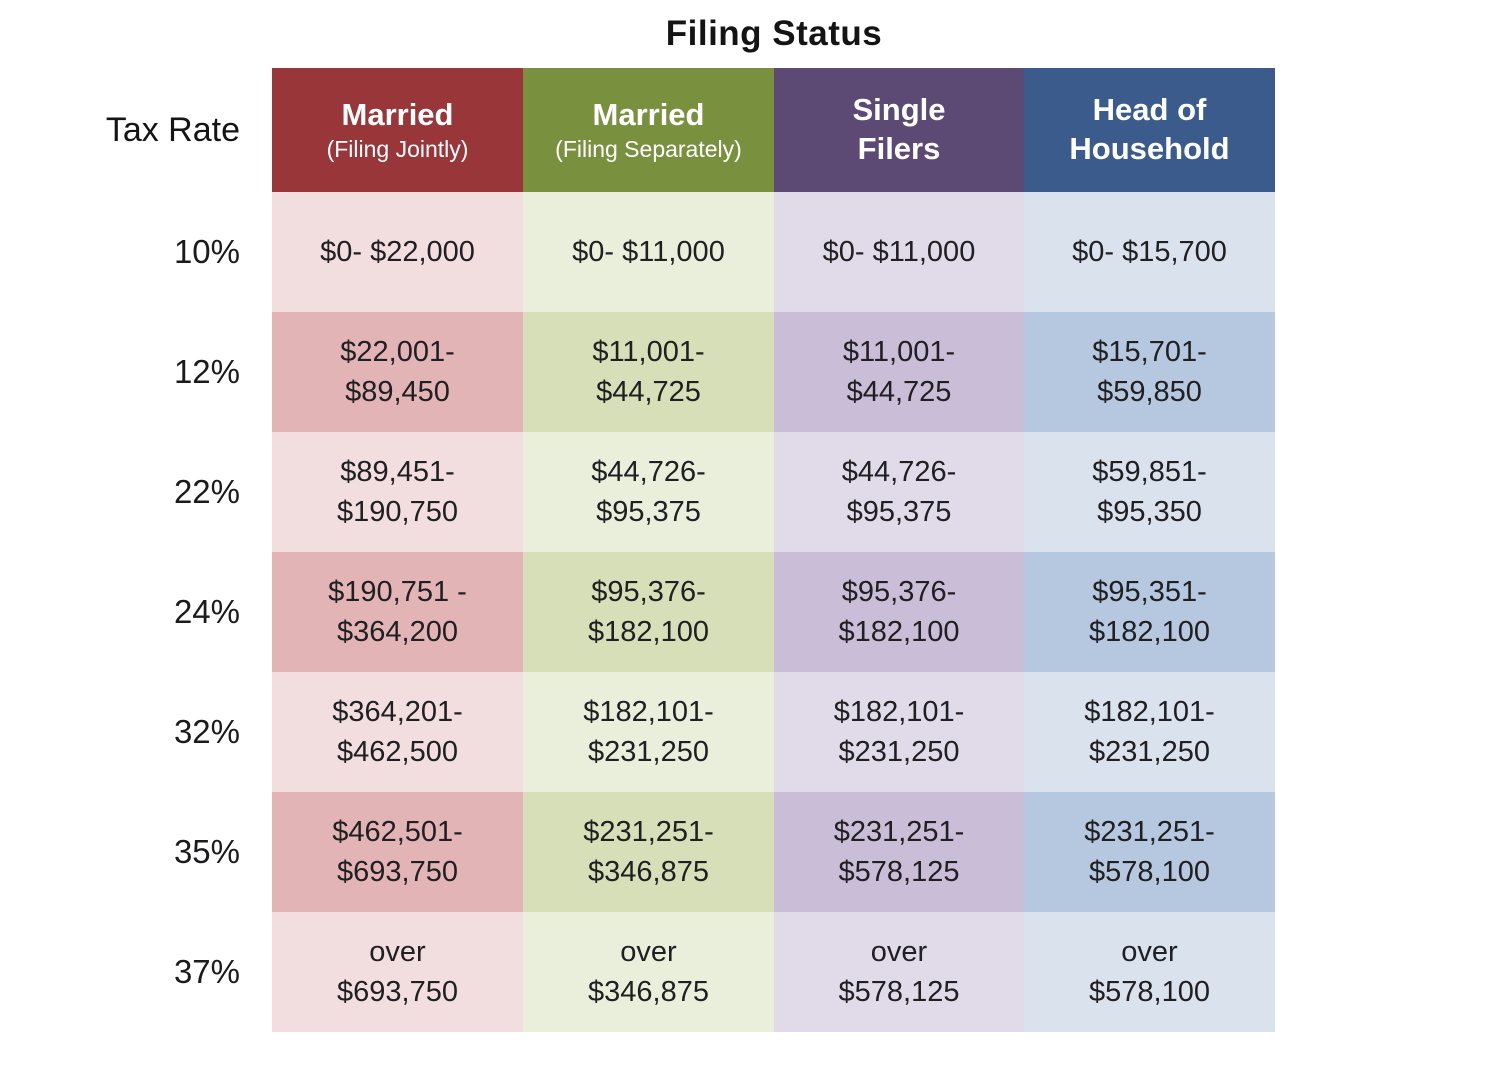 The width and height of the screenshot is (1507, 1075). I want to click on row-label-35-percent: 35%, so click(206, 851).